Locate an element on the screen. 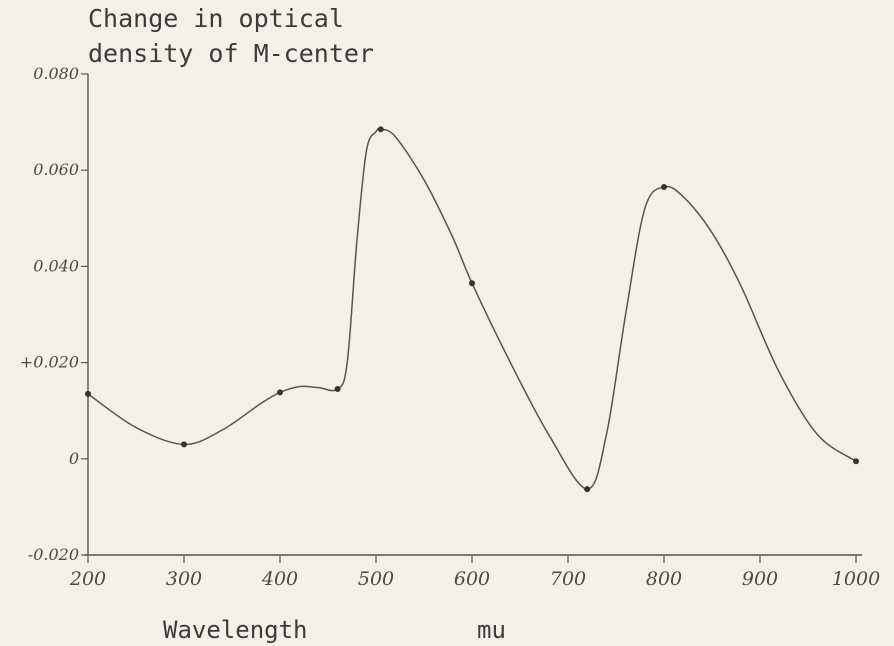 The height and width of the screenshot is (646, 894). x-tick-label: 500 is located at coordinates (376, 579).